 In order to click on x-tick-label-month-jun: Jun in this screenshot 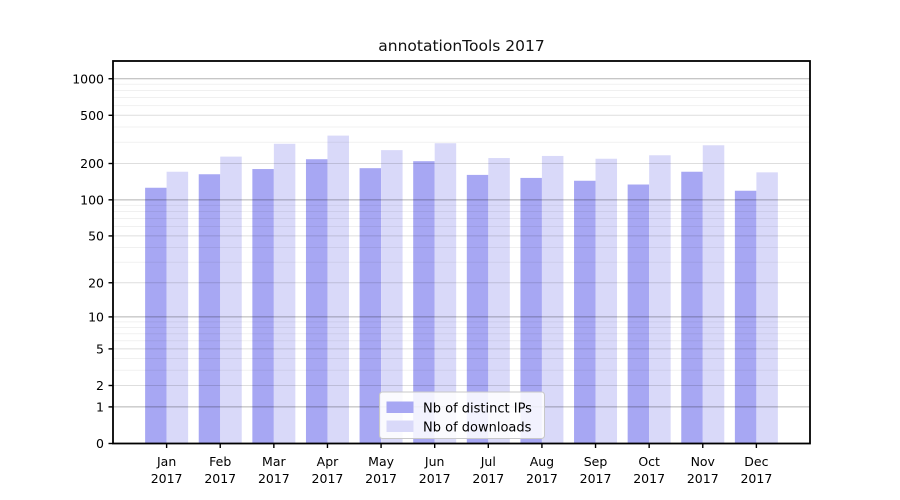, I will do `click(434, 461)`.